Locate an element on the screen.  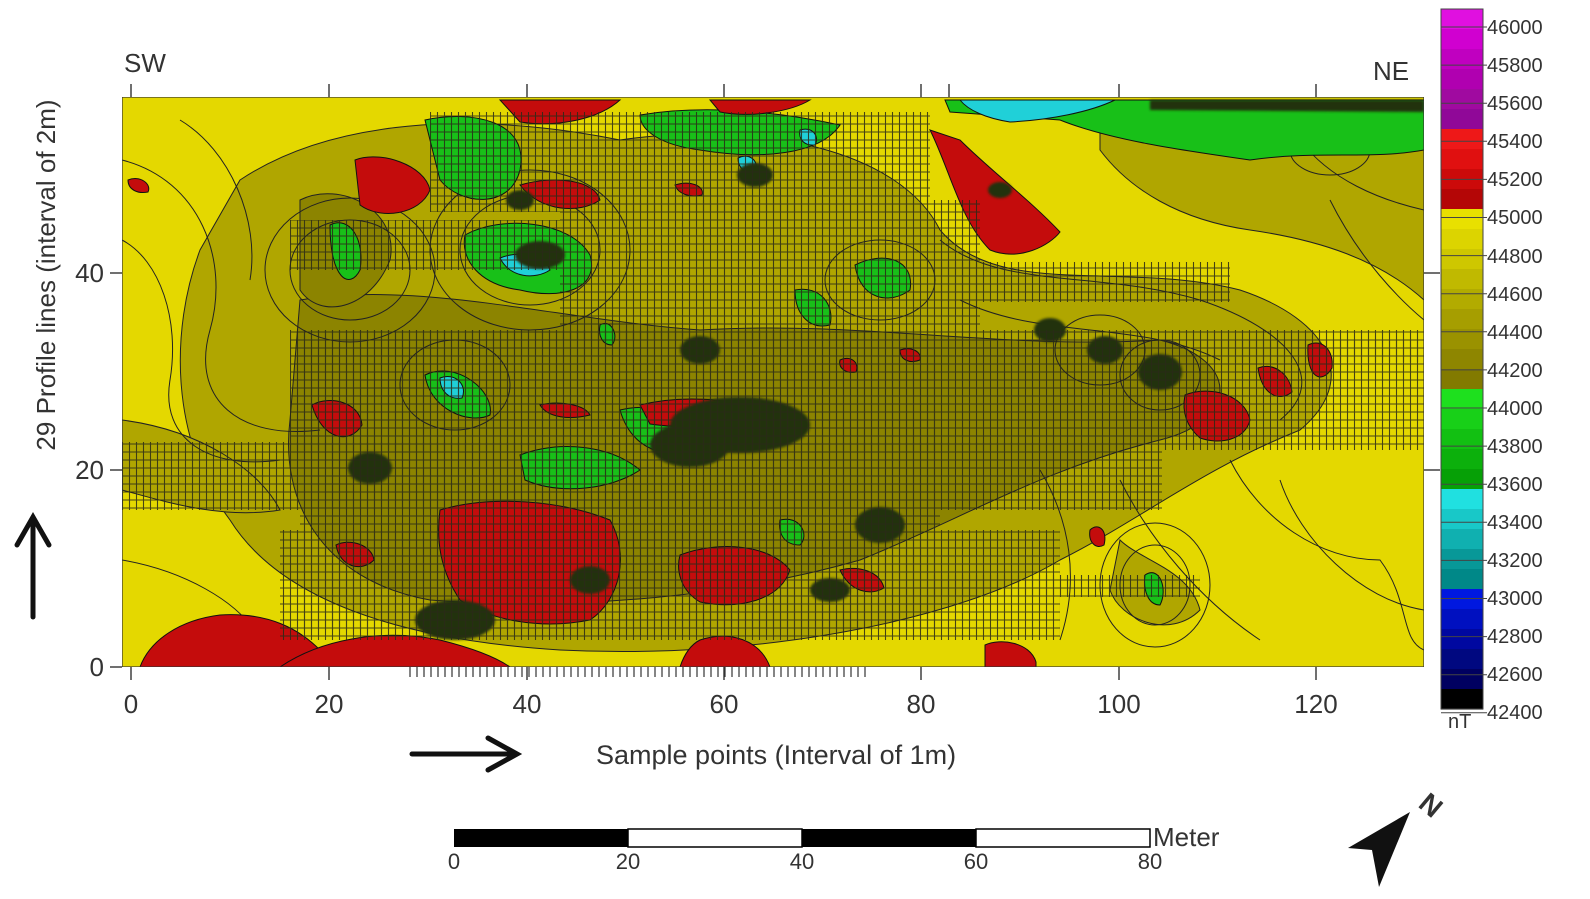
scale-tick-label: 80 is located at coordinates (1150, 861).